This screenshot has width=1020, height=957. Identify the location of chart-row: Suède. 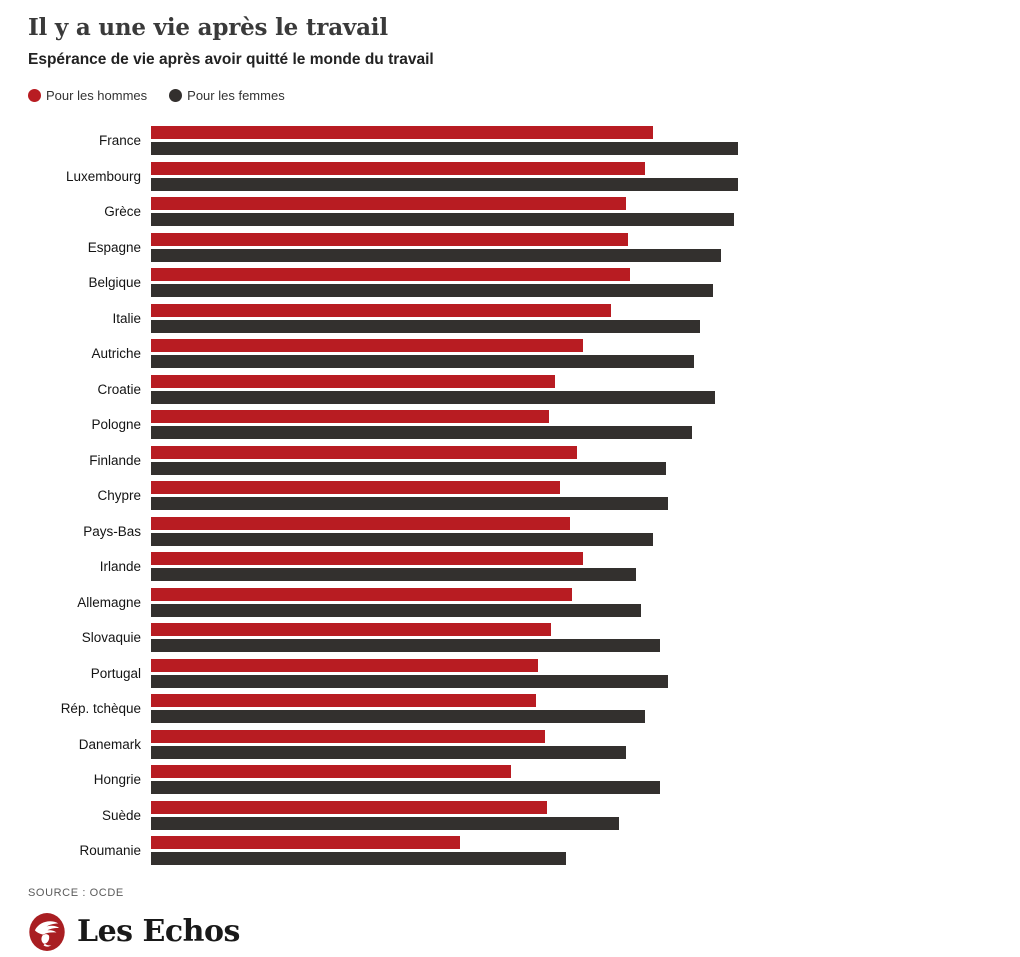
(524, 815).